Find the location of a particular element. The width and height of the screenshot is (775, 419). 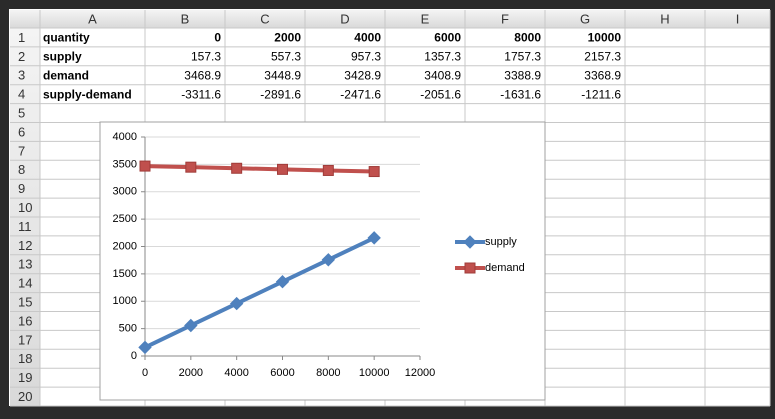

y-tick-label: 1500 is located at coordinates (125, 274).